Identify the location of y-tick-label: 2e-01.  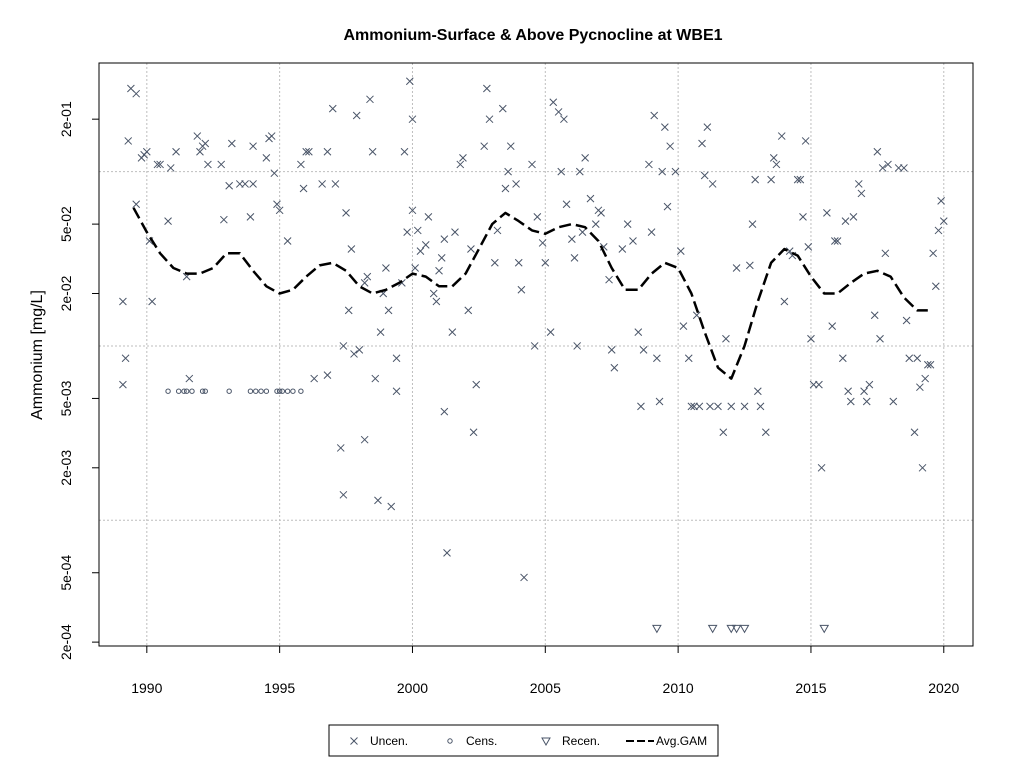
(66, 119).